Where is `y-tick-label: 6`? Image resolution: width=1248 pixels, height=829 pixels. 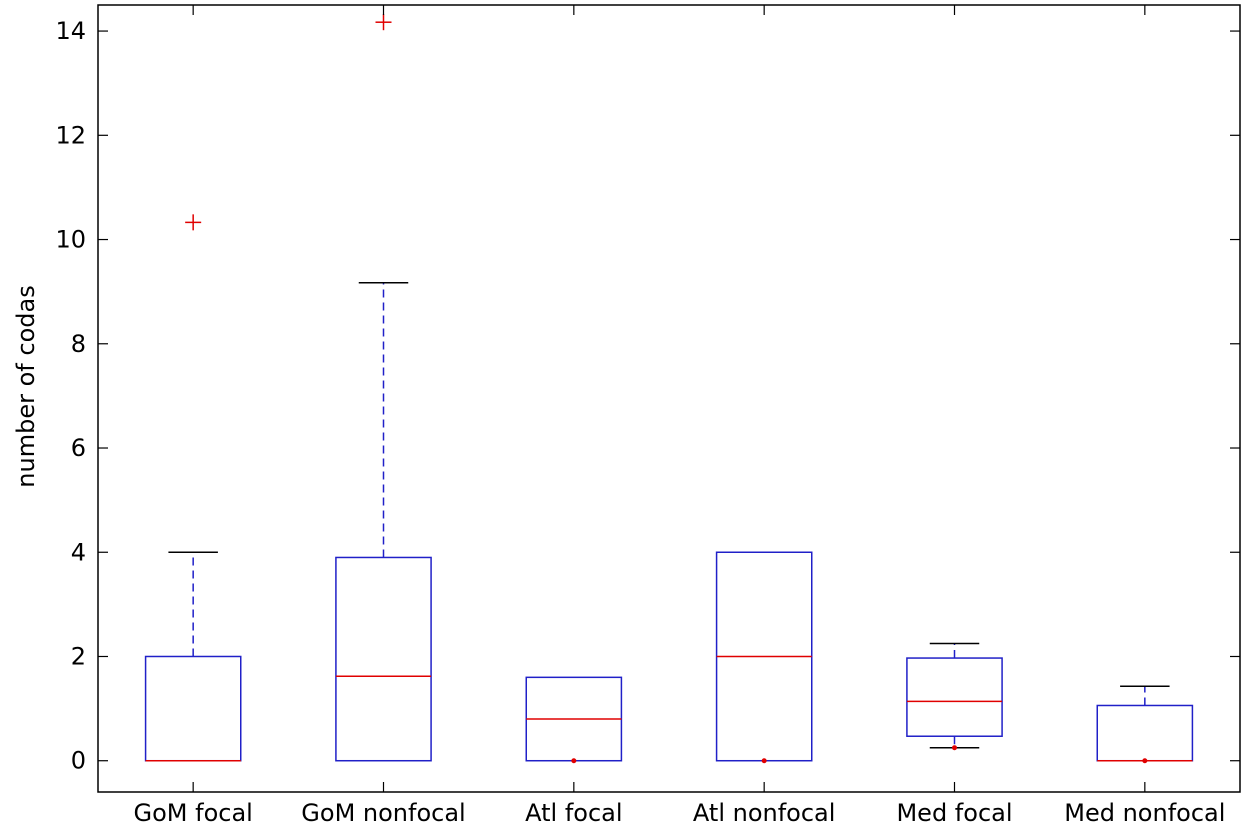
y-tick-label: 6 is located at coordinates (78, 448).